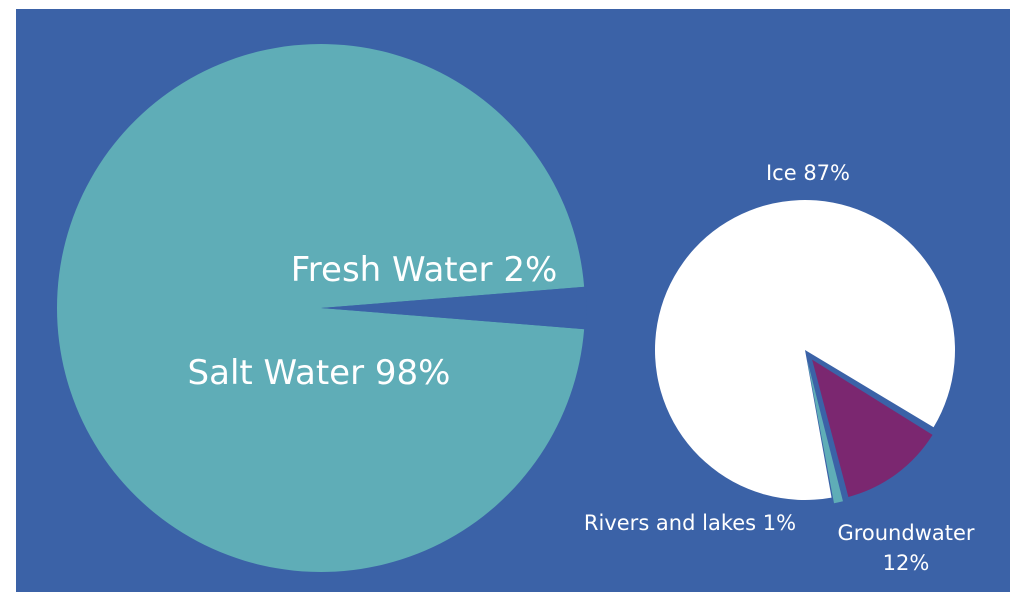  I want to click on label-salt-water: Salt Water 98%, so click(319, 373).